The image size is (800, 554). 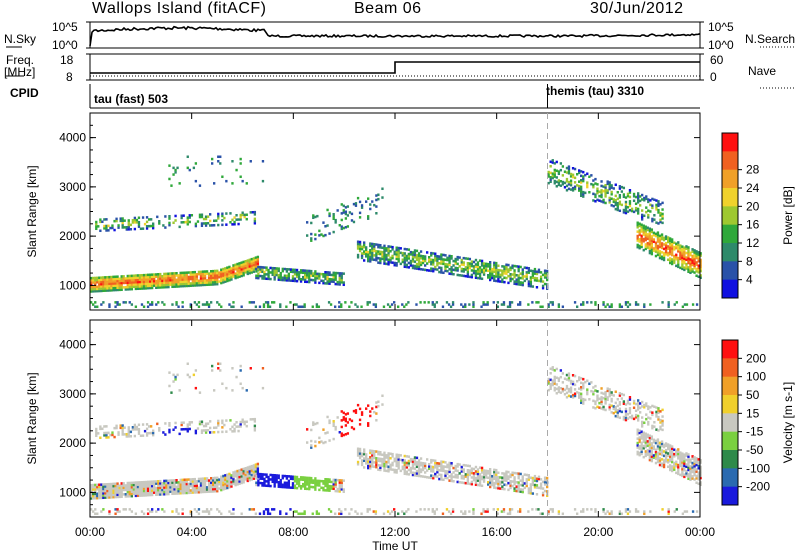 What do you see at coordinates (676, 464) in the screenshot?
I see `velocity-cell-1987` at bounding box center [676, 464].